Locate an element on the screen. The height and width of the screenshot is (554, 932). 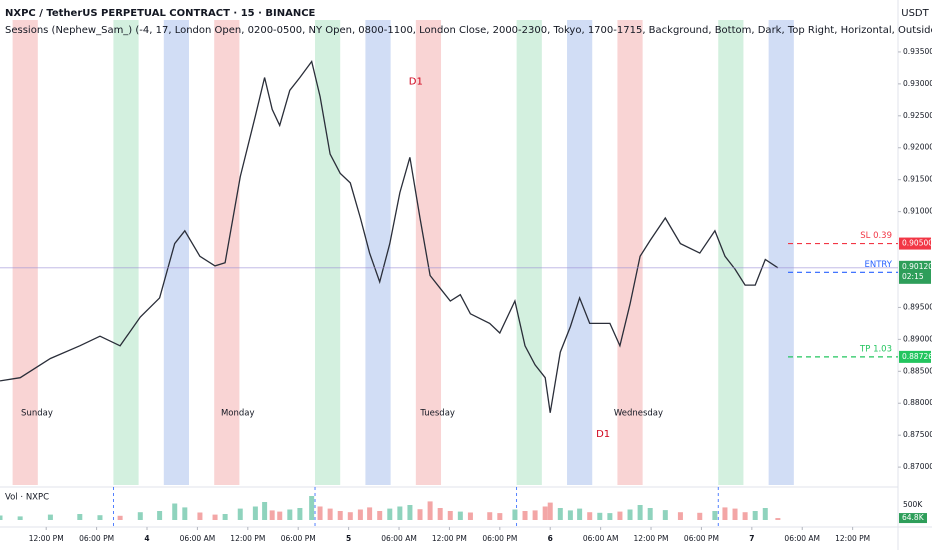
volume-last-label: 64.8K is located at coordinates (913, 517).